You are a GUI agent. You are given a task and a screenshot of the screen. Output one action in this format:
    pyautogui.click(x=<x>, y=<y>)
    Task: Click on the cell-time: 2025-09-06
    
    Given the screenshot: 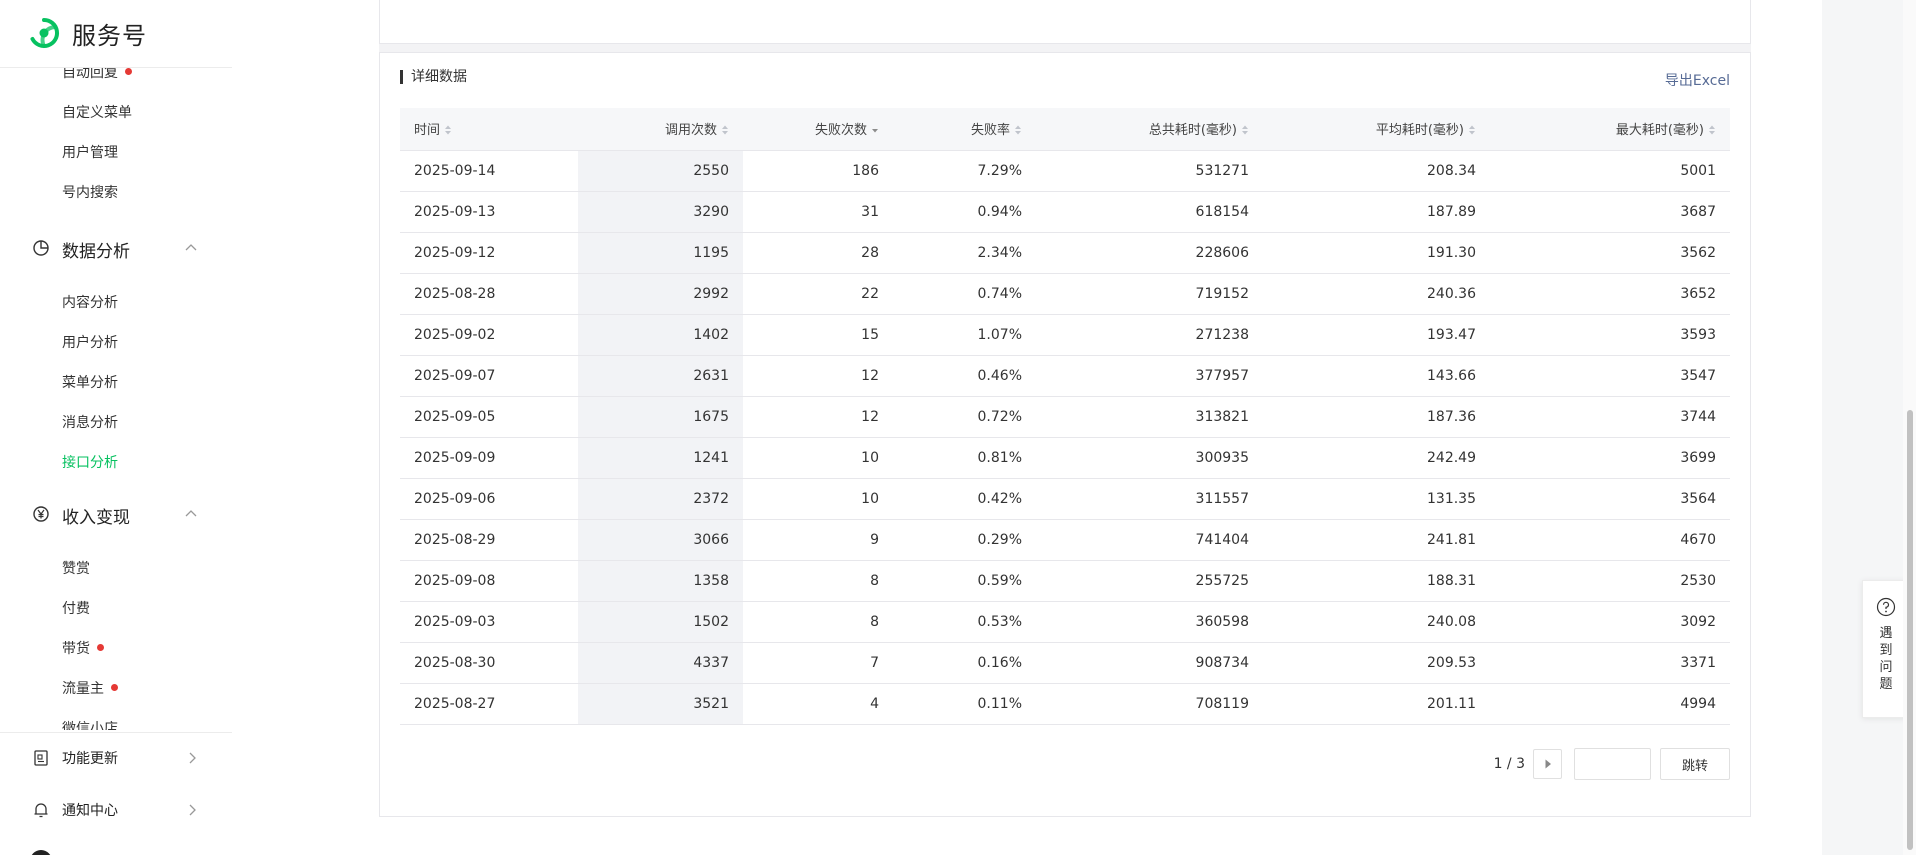 What is the action you would take?
    pyautogui.click(x=489, y=499)
    